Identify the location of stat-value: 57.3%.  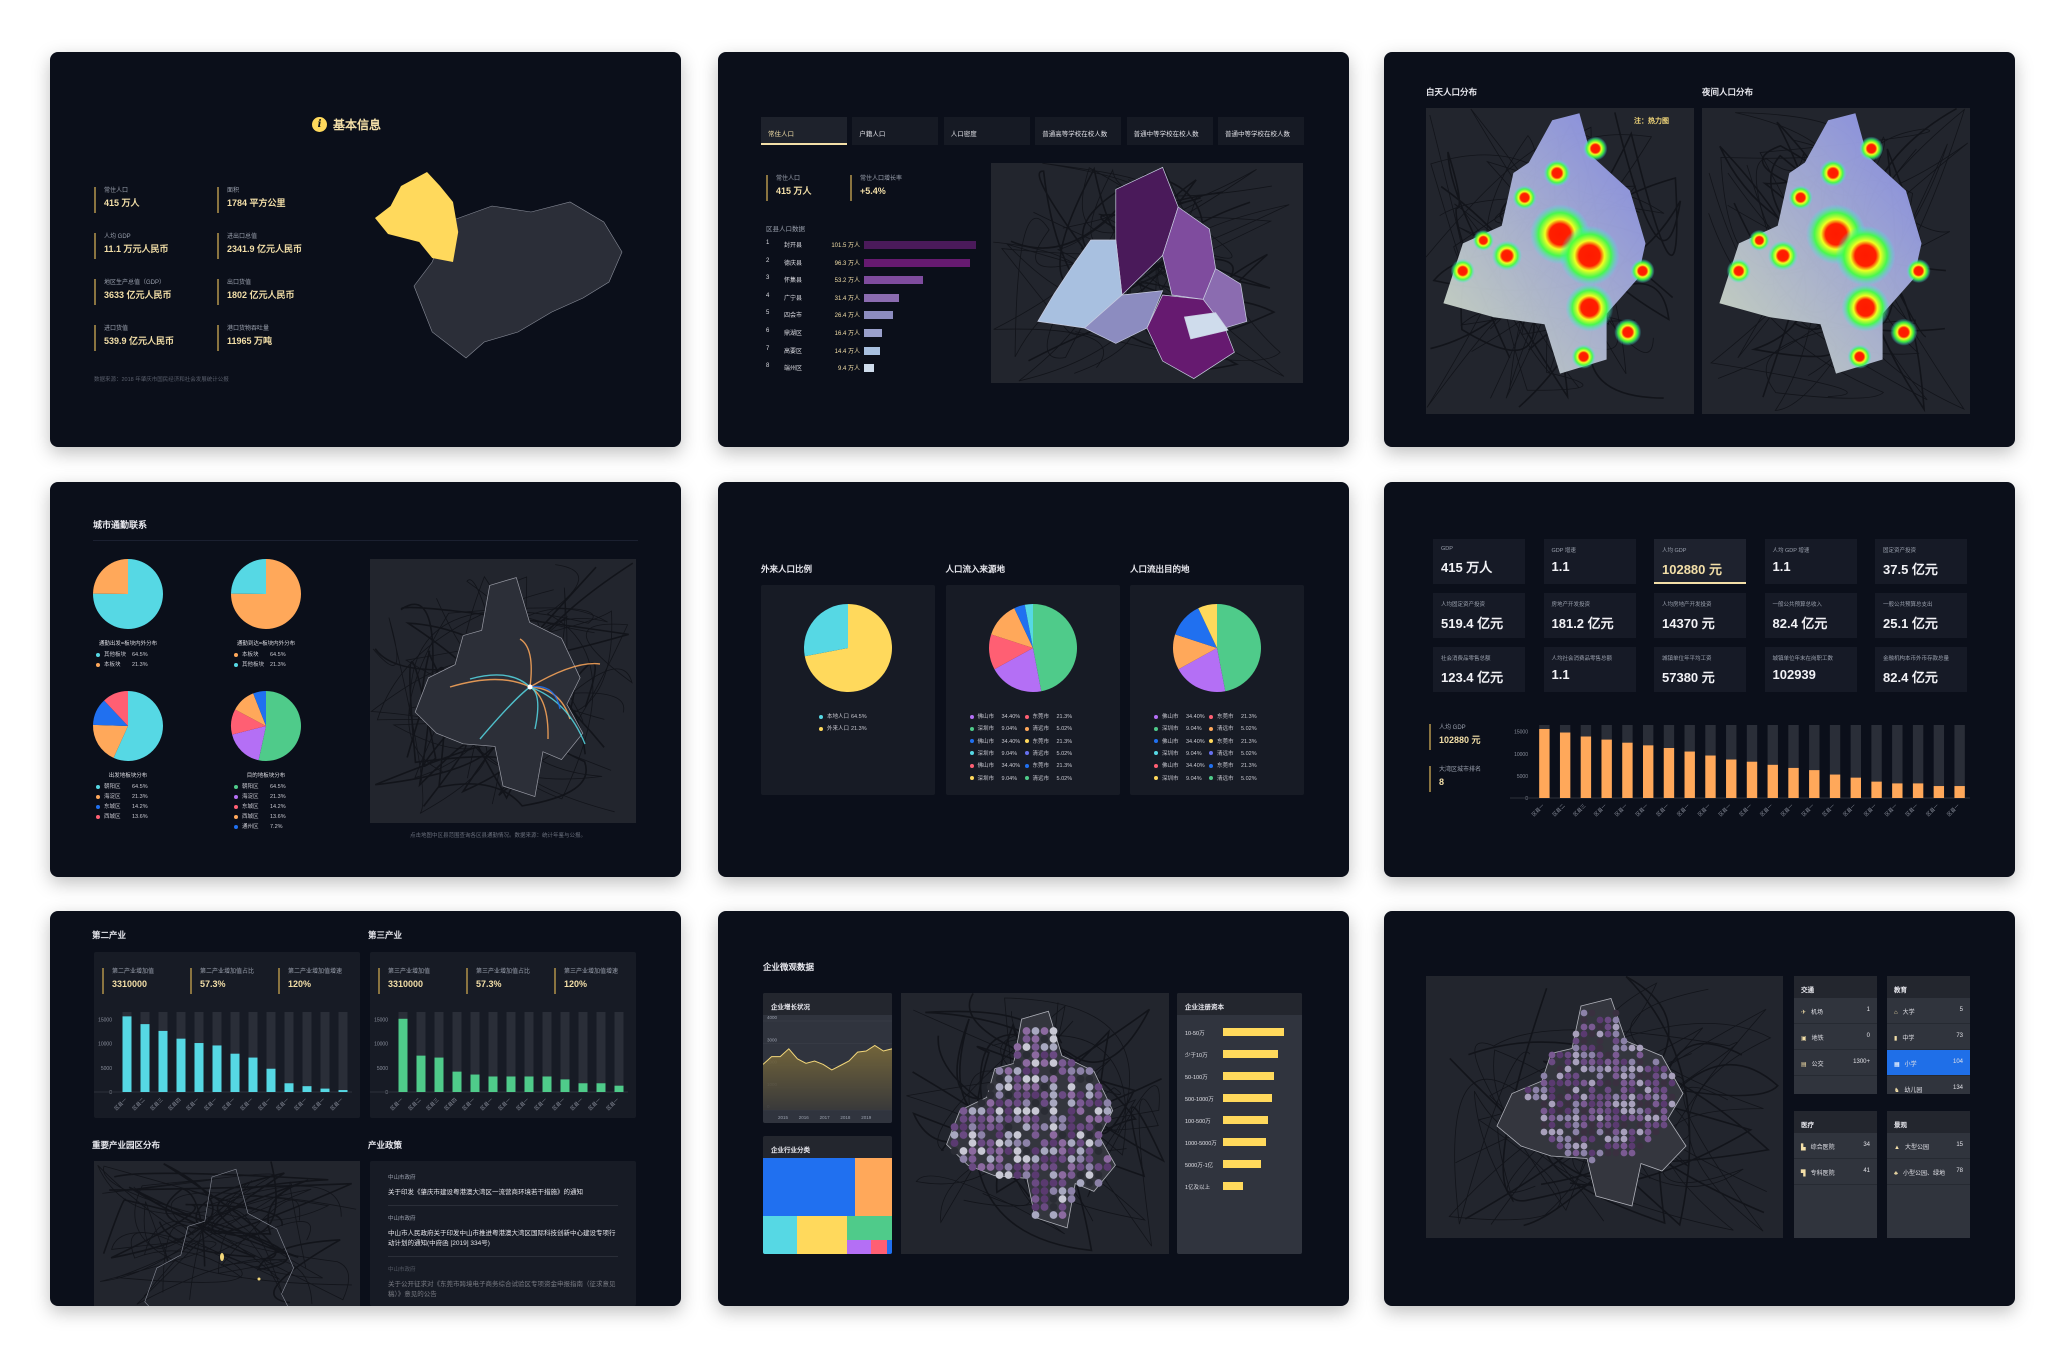
(489, 984).